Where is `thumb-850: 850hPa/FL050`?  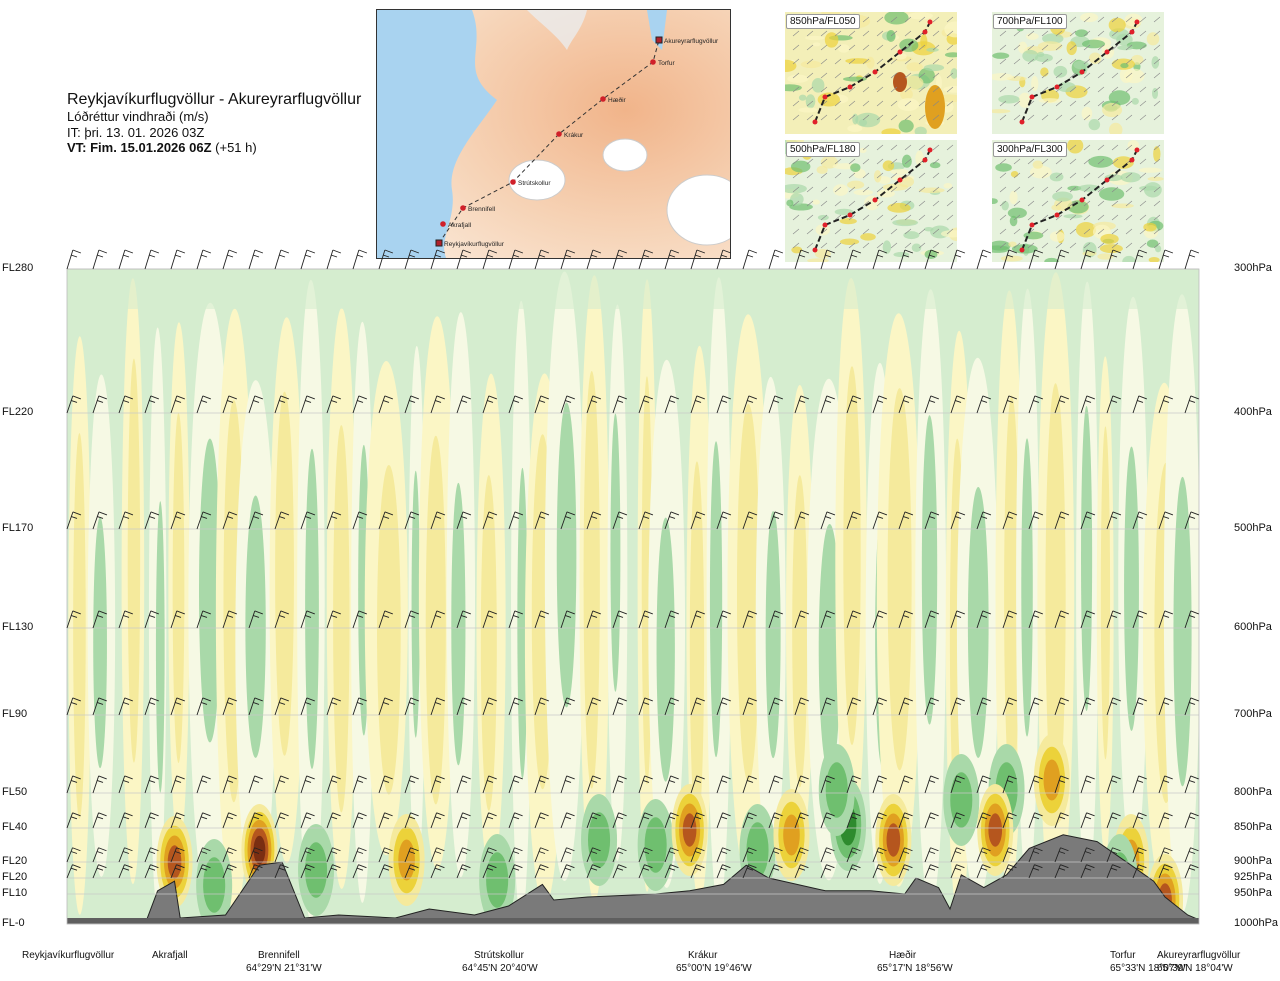 thumb-850: 850hPa/FL050 is located at coordinates (871, 73).